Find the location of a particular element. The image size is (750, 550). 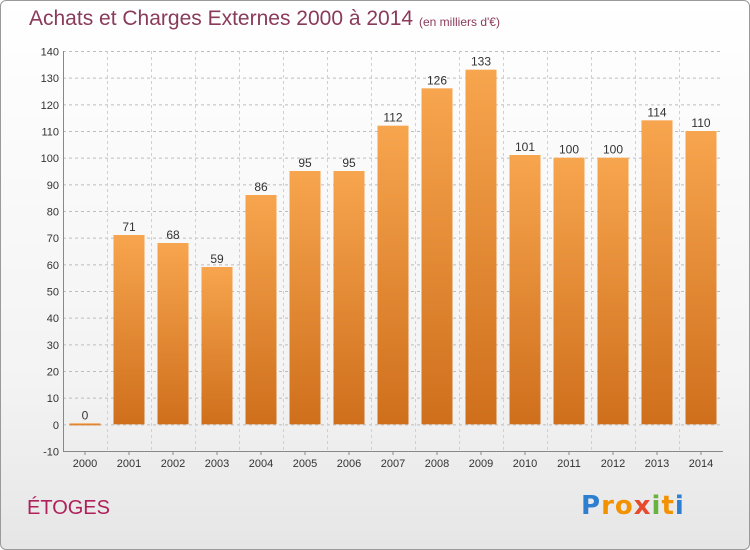

logo-letter: x is located at coordinates (642, 506).